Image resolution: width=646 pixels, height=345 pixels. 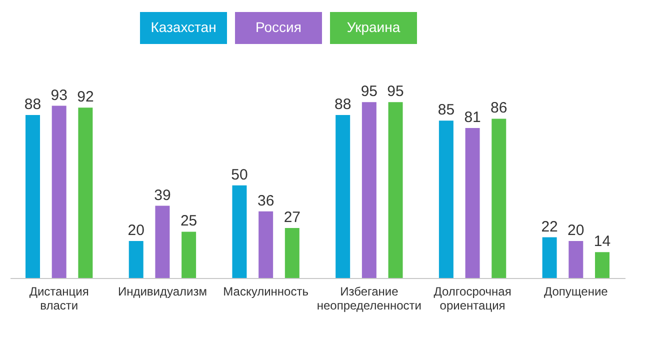 I want to click on data-label: 22, so click(x=549, y=227).